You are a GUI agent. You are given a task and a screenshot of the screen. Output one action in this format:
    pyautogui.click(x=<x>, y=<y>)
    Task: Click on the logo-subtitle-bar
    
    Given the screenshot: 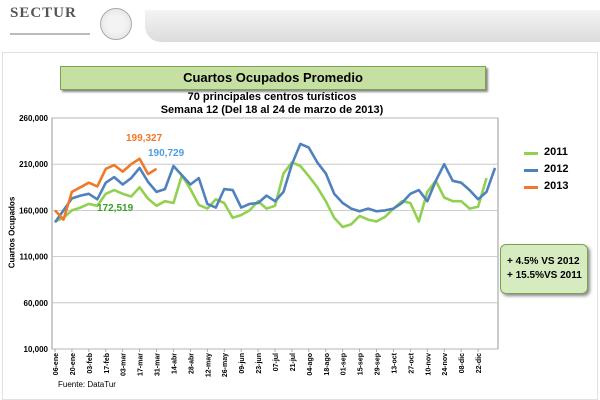 What is the action you would take?
    pyautogui.click(x=50, y=34)
    